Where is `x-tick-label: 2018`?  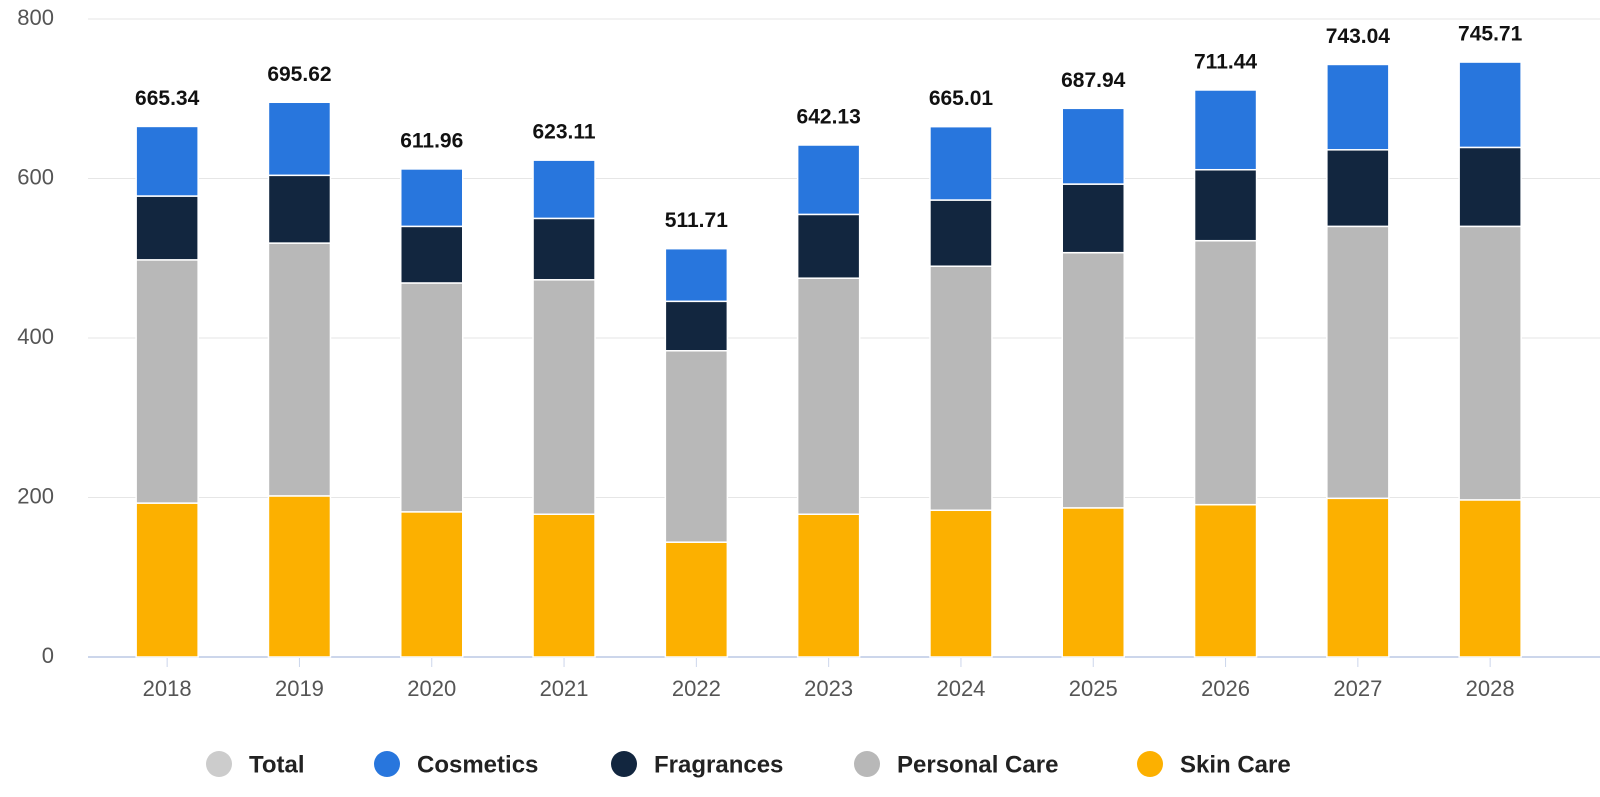
x-tick-label: 2018 is located at coordinates (167, 688).